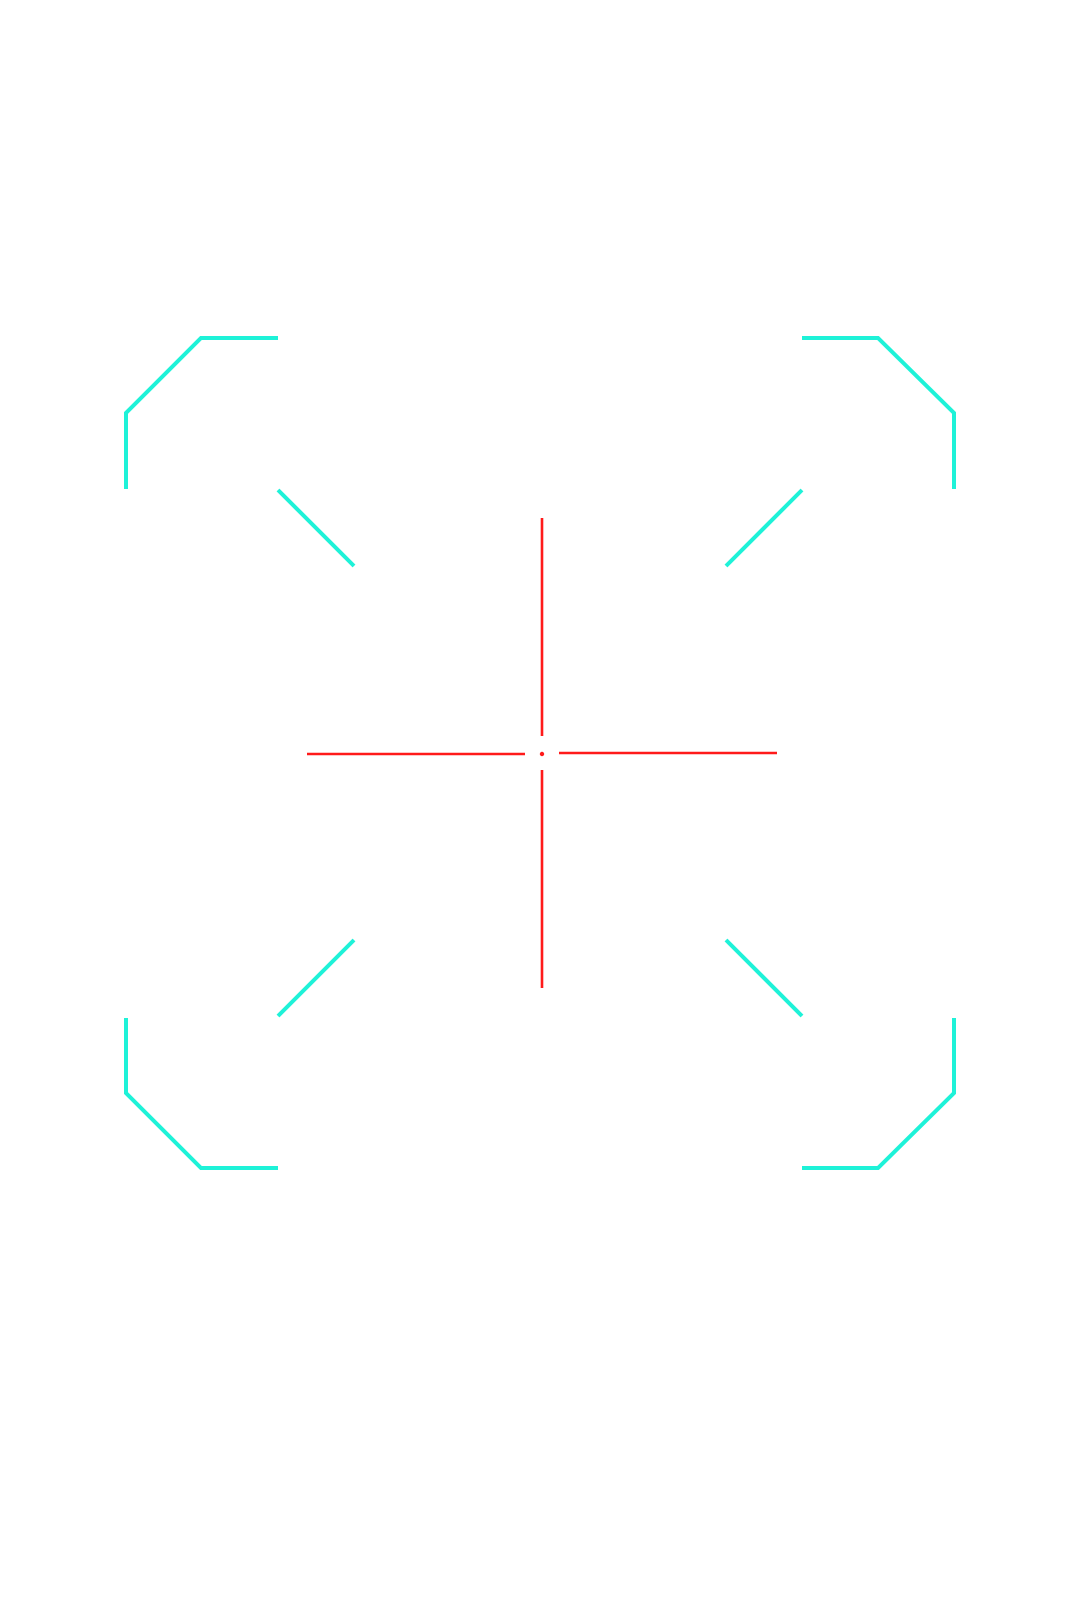  Describe the element at coordinates (879, 412) in the screenshot. I see `frame-corner-top-right` at that location.